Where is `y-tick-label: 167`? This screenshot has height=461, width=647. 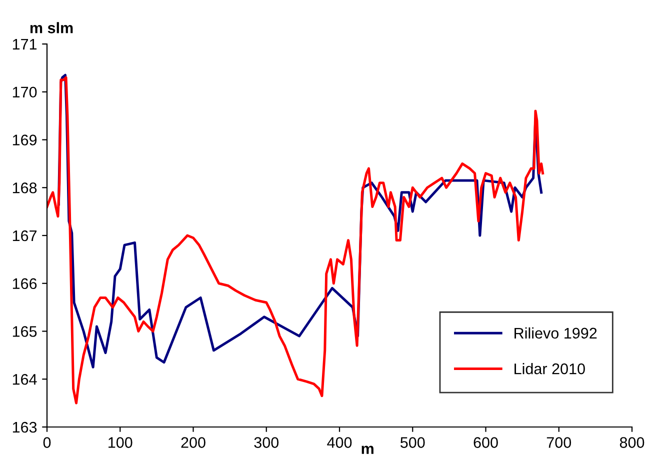 y-tick-label: 167 is located at coordinates (24, 236).